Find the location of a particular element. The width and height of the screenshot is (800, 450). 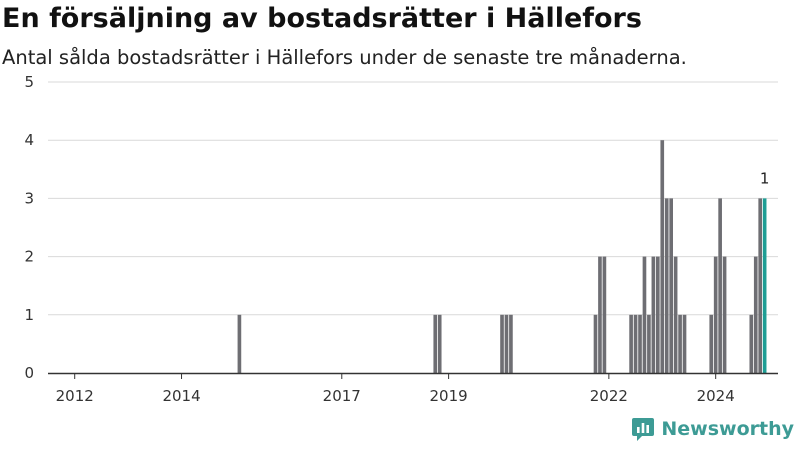

data-label: 1 is located at coordinates (765, 178).